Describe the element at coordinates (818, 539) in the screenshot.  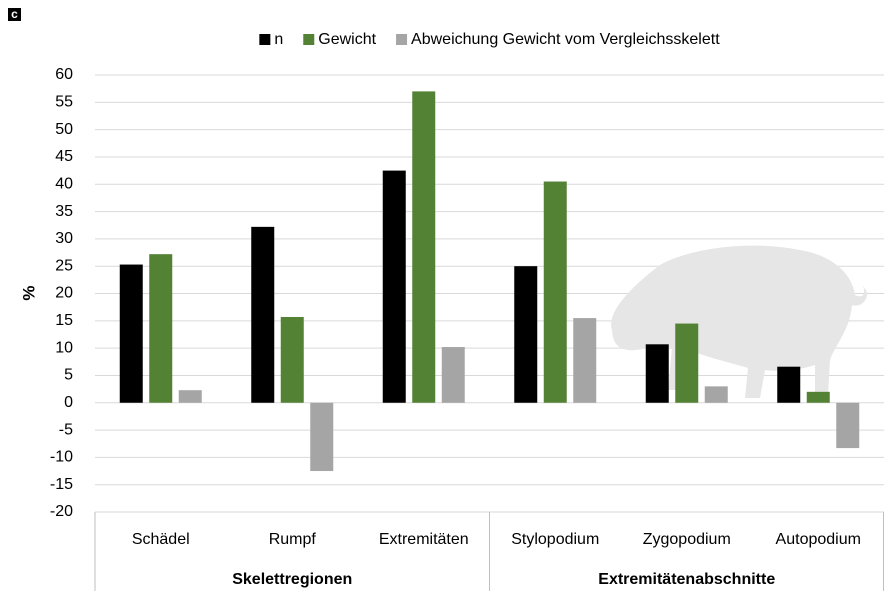
I see `x-tick-label: Autopodium` at that location.